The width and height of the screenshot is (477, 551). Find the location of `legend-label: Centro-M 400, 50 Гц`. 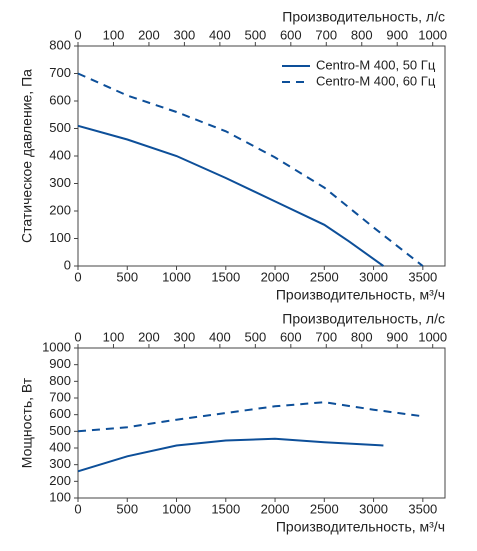

legend-label: Centro-M 400, 50 Гц is located at coordinates (376, 64).